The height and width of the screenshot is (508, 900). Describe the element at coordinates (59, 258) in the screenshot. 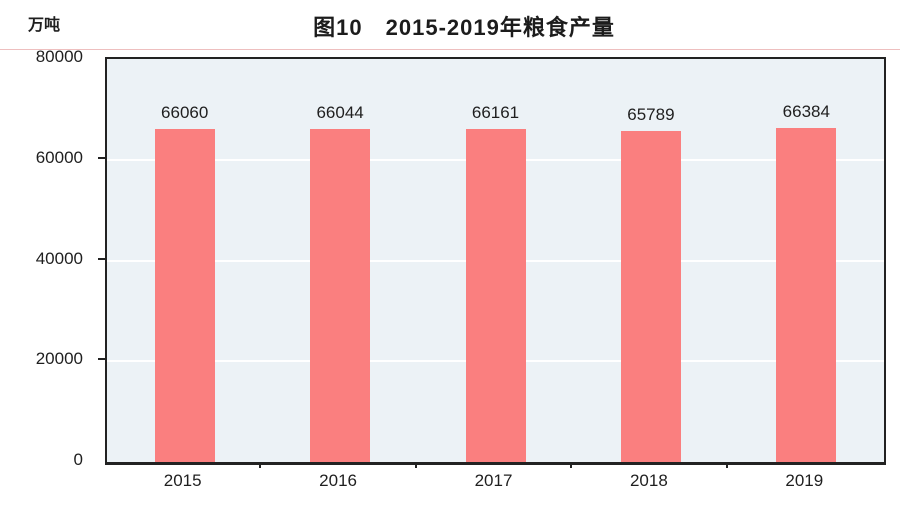

I see `y-axis-tick-label: 40000` at that location.